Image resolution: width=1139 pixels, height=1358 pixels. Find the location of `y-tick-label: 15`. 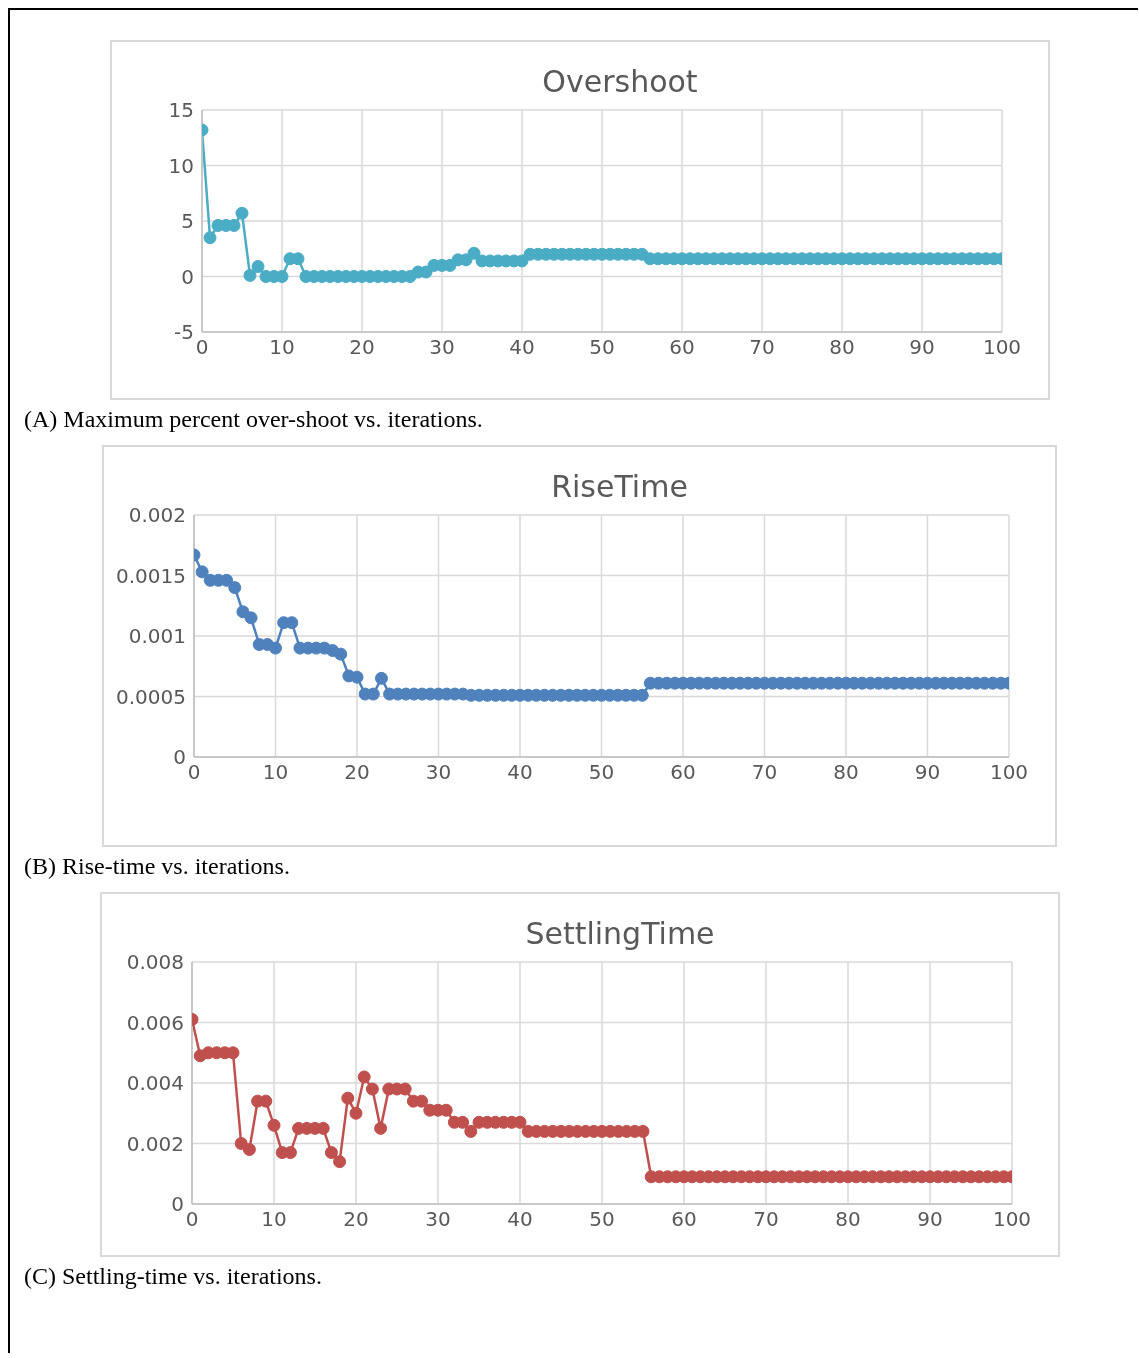

y-tick-label: 15 is located at coordinates (181, 110).